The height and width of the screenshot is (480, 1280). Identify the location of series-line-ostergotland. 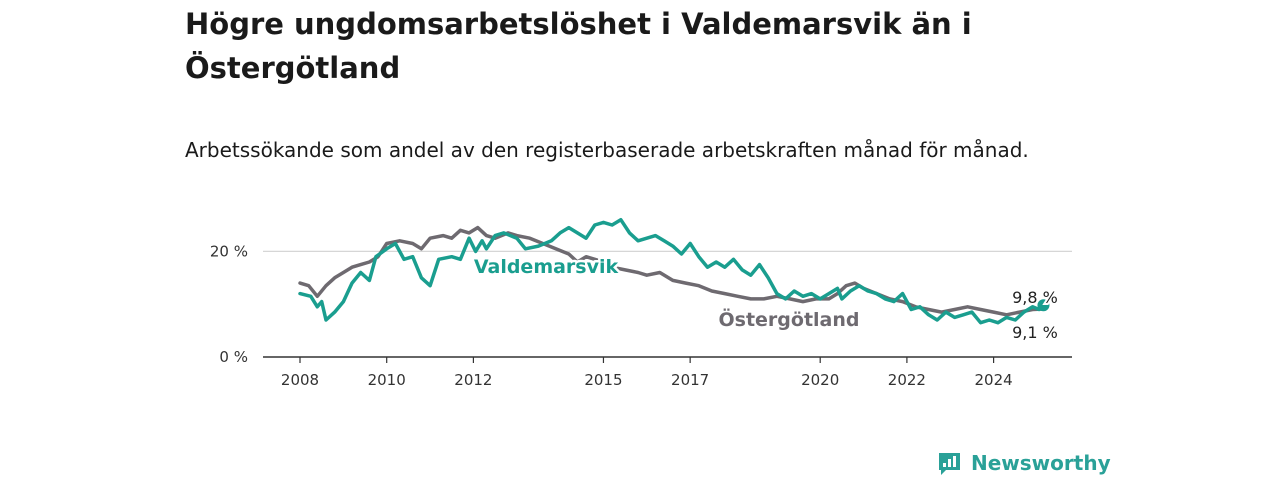
(672, 271).